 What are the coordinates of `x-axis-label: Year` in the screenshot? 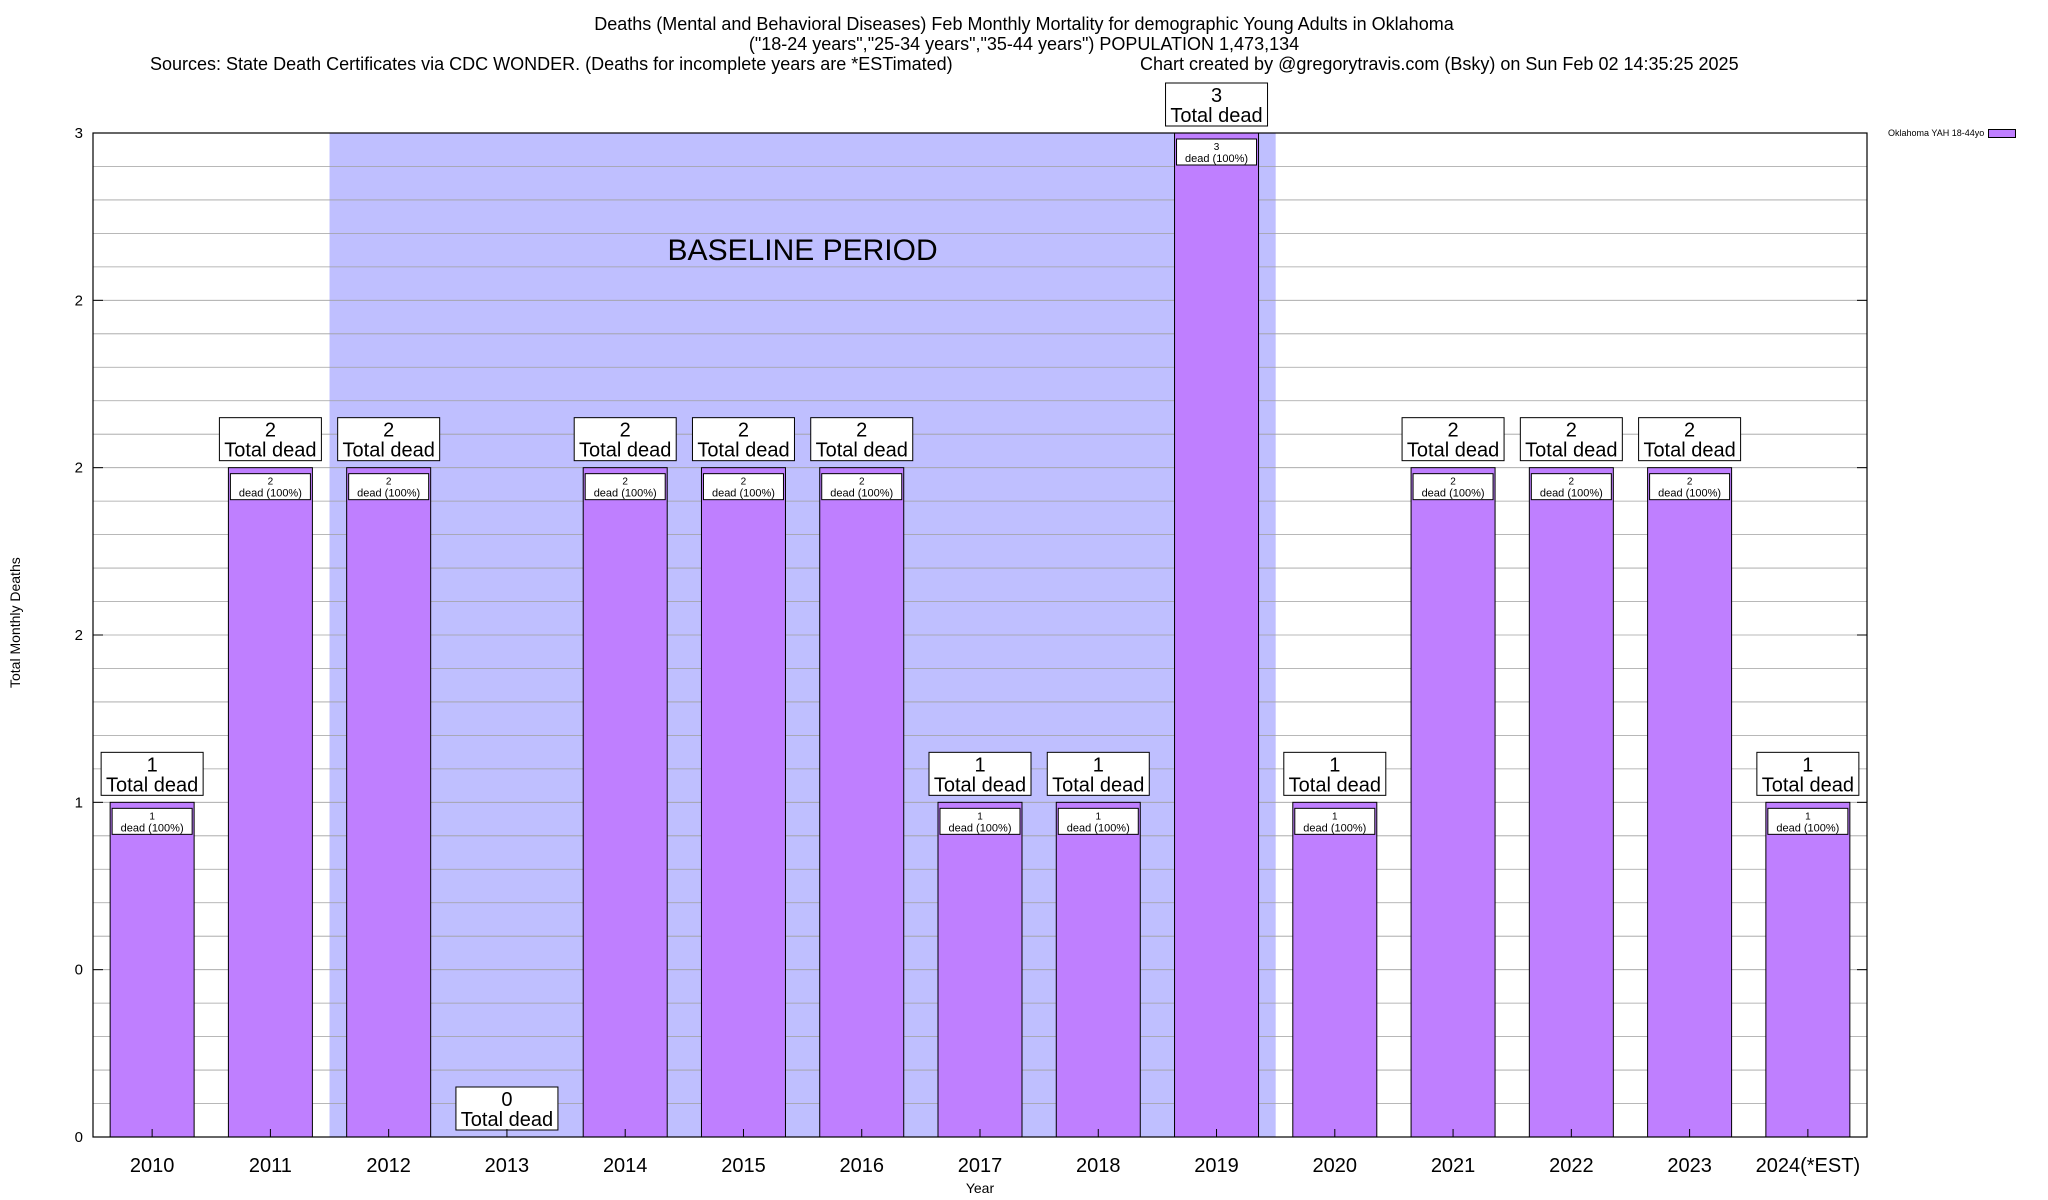 It's located at (980, 1188).